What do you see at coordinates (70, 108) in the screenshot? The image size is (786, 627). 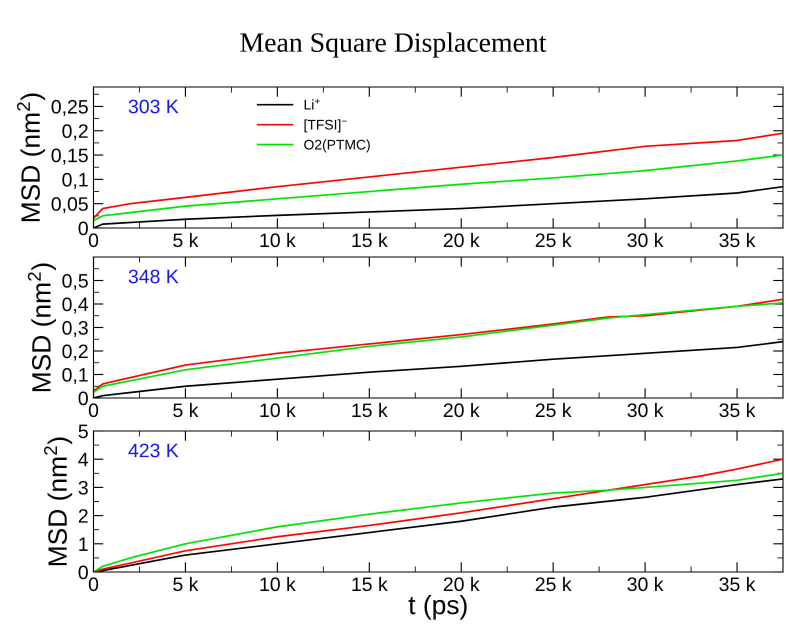 I see `y-tick-label: 0,25` at bounding box center [70, 108].